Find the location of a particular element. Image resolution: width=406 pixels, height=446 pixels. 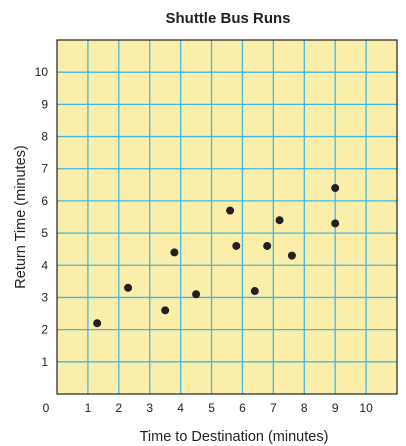

y-tick-label: 7 is located at coordinates (44, 169).